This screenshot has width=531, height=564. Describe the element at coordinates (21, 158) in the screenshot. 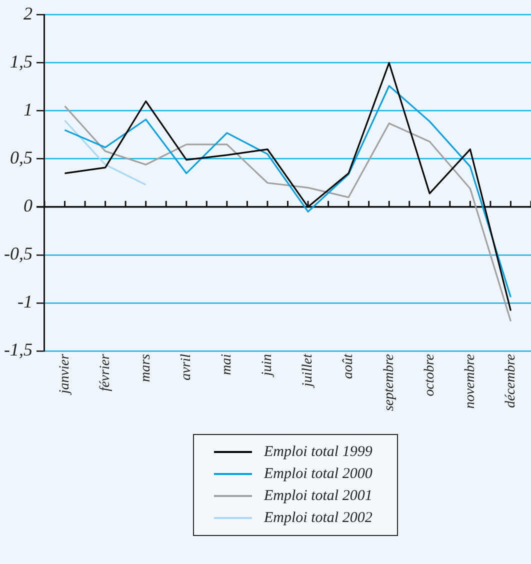

I see `y-tick-label: 0,5` at that location.